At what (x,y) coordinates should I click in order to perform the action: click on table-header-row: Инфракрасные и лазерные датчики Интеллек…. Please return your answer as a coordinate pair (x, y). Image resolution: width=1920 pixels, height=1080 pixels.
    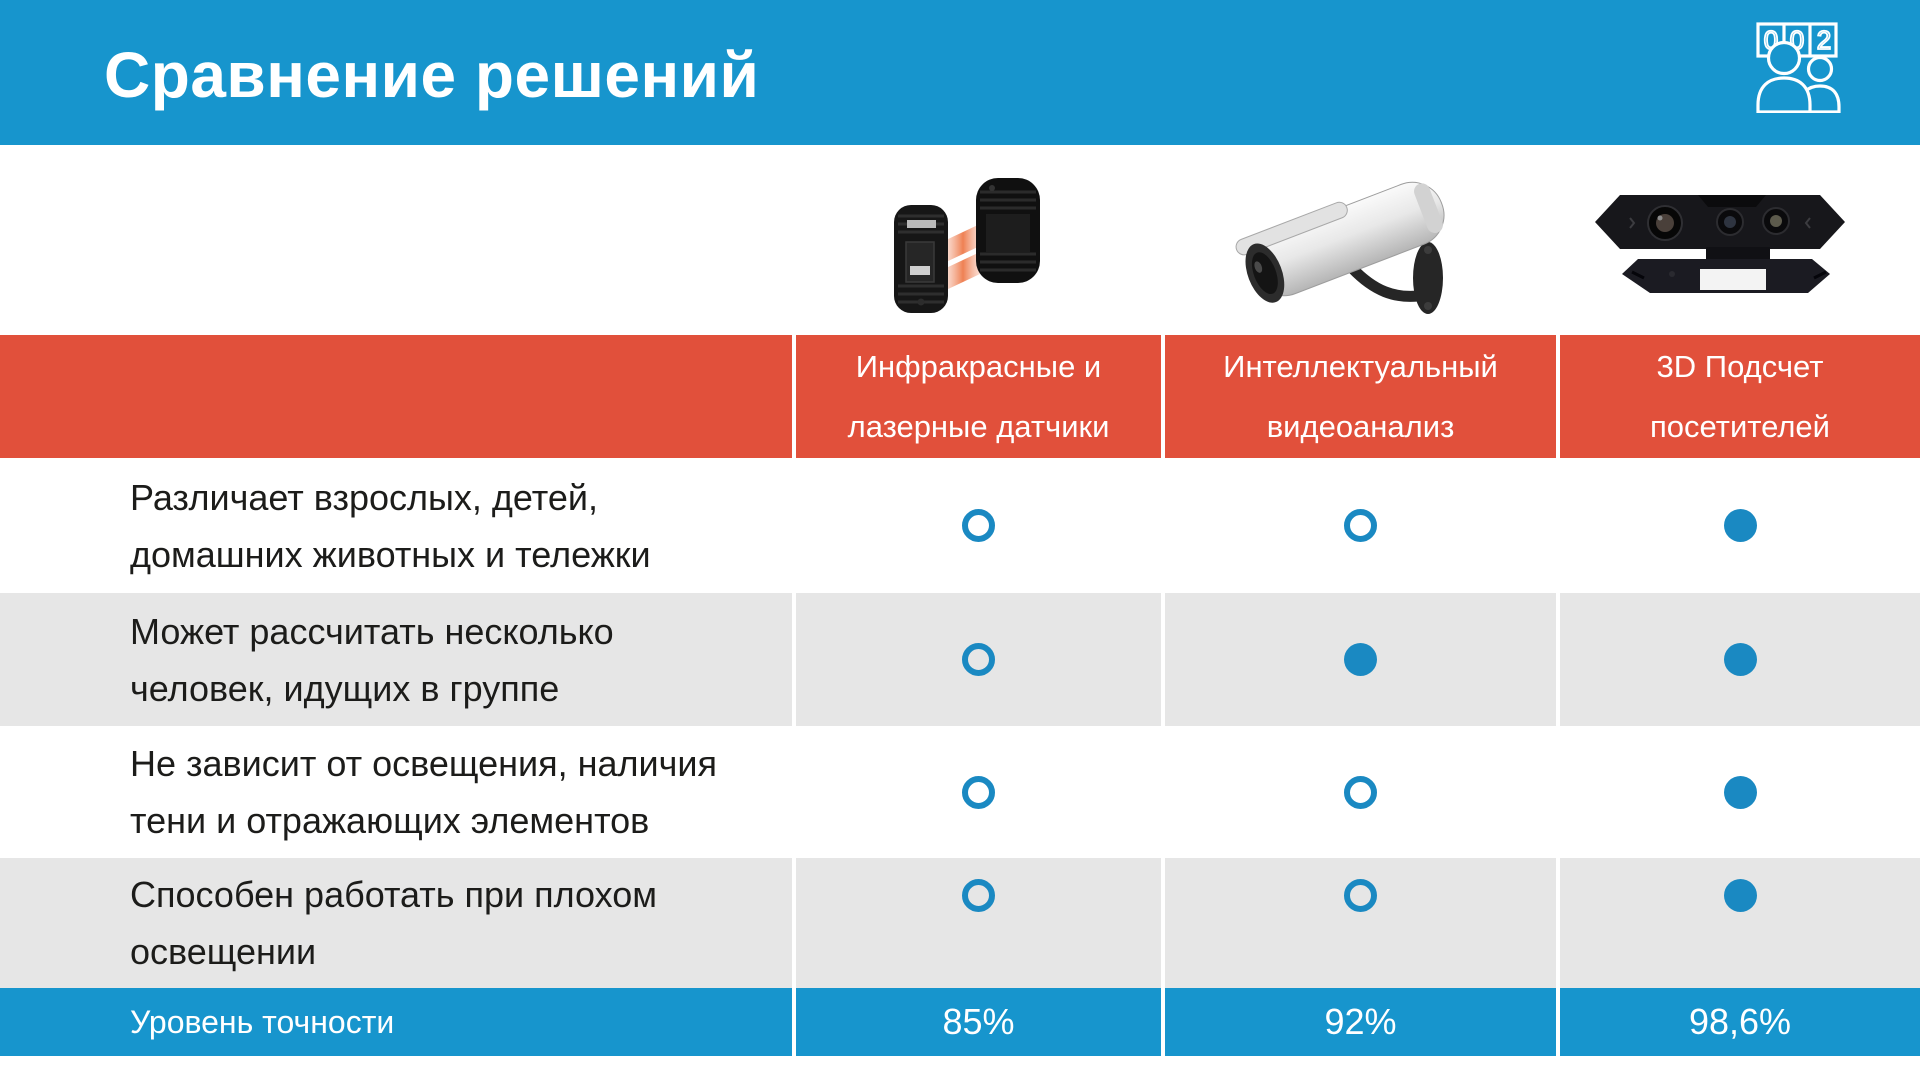
    Looking at the image, I should click on (960, 396).